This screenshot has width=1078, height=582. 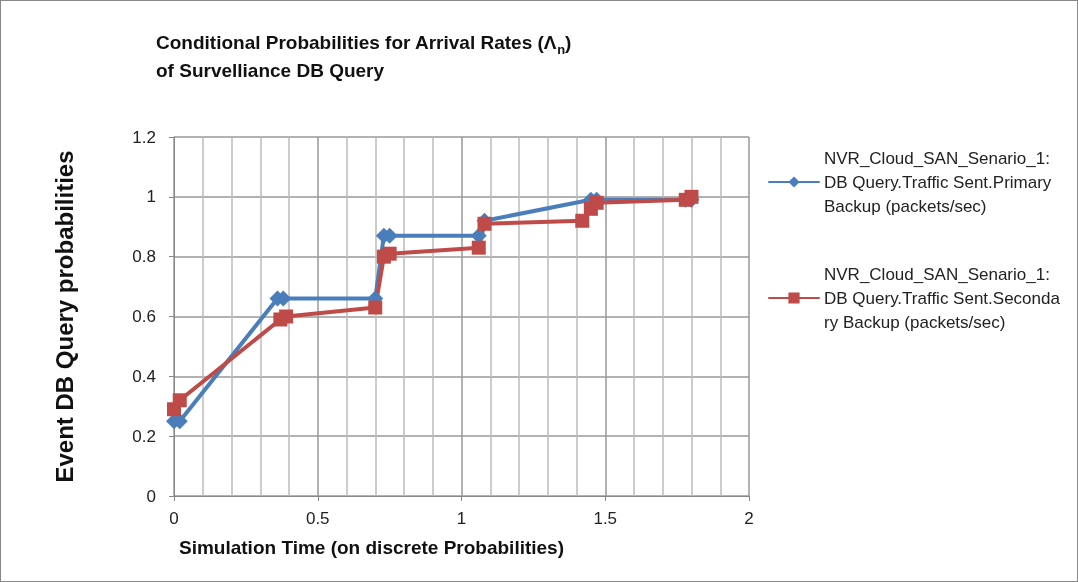 What do you see at coordinates (461, 518) in the screenshot?
I see `x-tick-label: 1` at bounding box center [461, 518].